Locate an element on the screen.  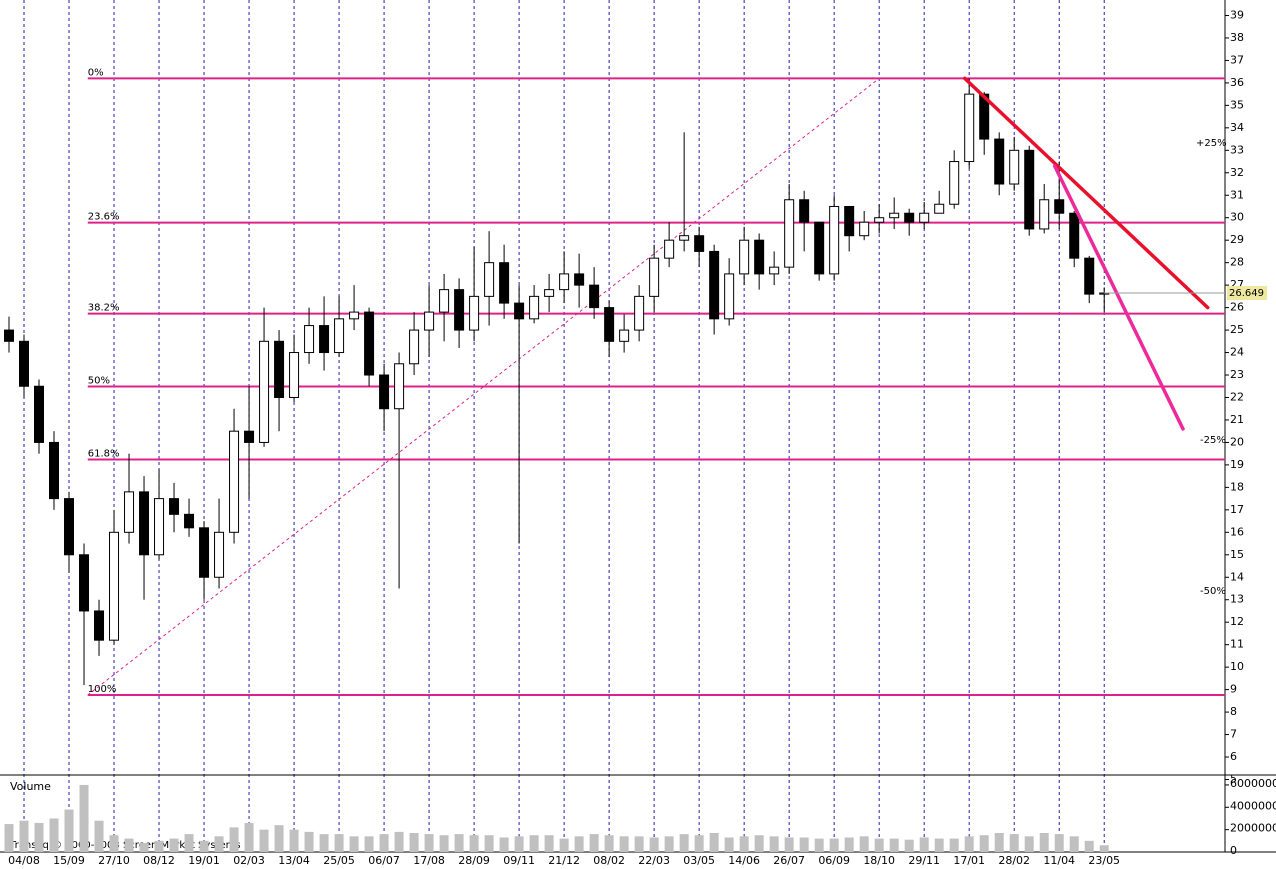
y-tick-label: 6 is located at coordinates (1233, 756).